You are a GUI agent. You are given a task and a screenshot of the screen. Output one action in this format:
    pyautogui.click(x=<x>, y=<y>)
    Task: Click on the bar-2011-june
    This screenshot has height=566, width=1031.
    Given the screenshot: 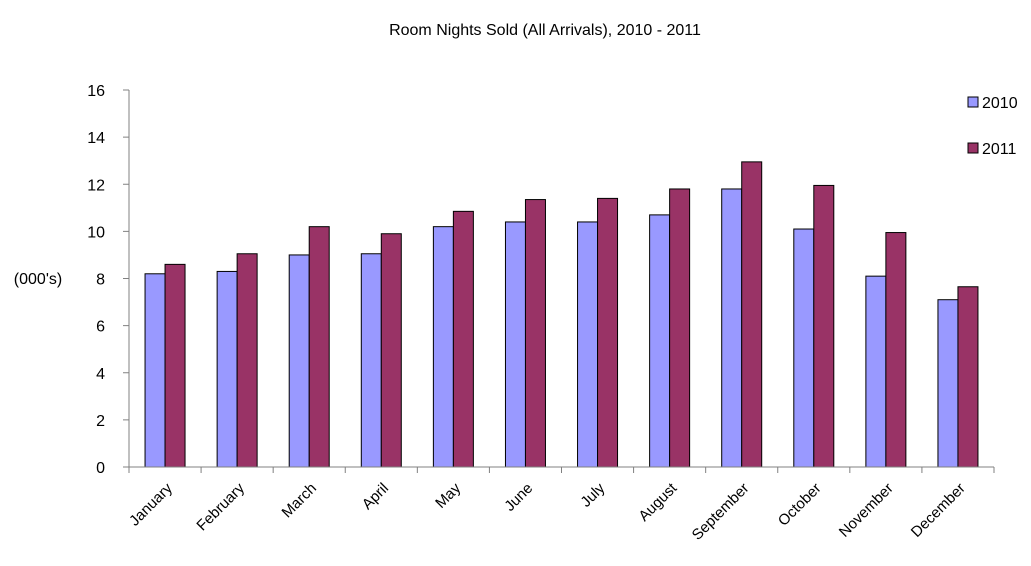 What is the action you would take?
    pyautogui.click(x=535, y=333)
    